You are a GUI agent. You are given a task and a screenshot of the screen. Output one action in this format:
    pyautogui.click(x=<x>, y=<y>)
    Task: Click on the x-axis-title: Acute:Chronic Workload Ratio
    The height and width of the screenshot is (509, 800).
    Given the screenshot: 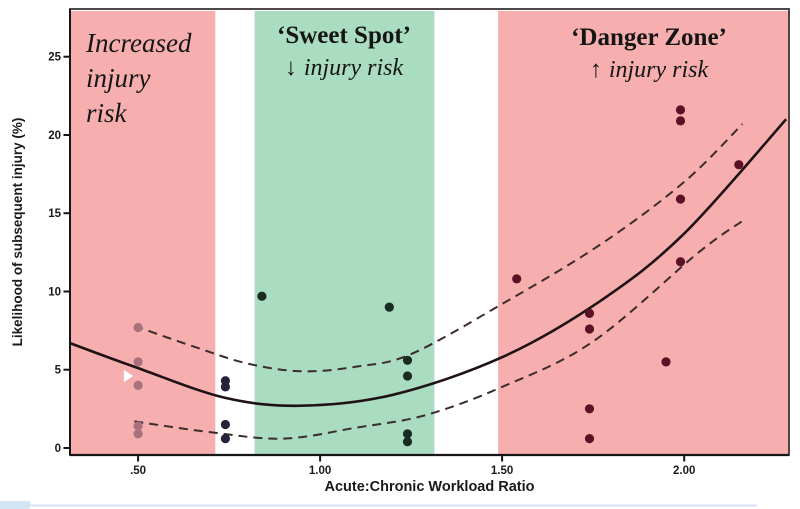 What is the action you would take?
    pyautogui.click(x=429, y=487)
    